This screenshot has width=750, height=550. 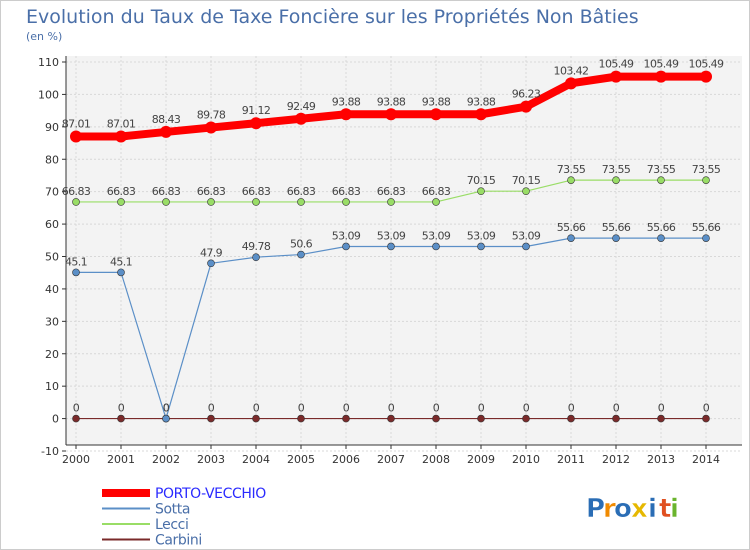 What do you see at coordinates (595, 509) in the screenshot?
I see `logo-letter: P` at bounding box center [595, 509].